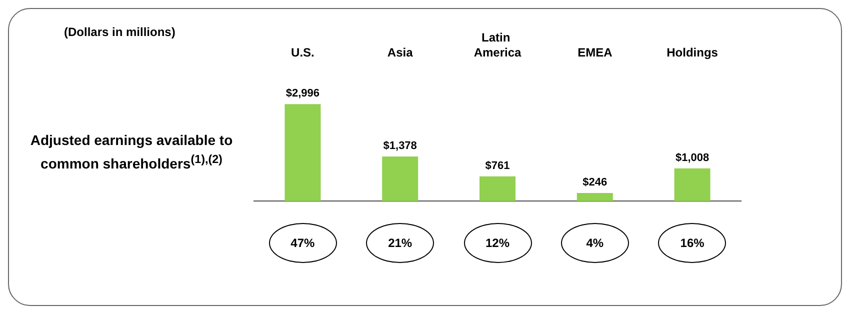  I want to click on oval-frame: 16%, so click(692, 243).